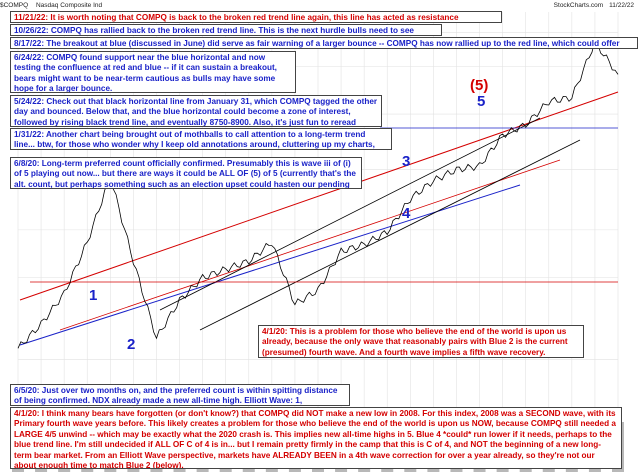 The image size is (640, 473). What do you see at coordinates (29, 57) in the screenshot?
I see `annotation-date: 6/24/22:` at bounding box center [29, 57].